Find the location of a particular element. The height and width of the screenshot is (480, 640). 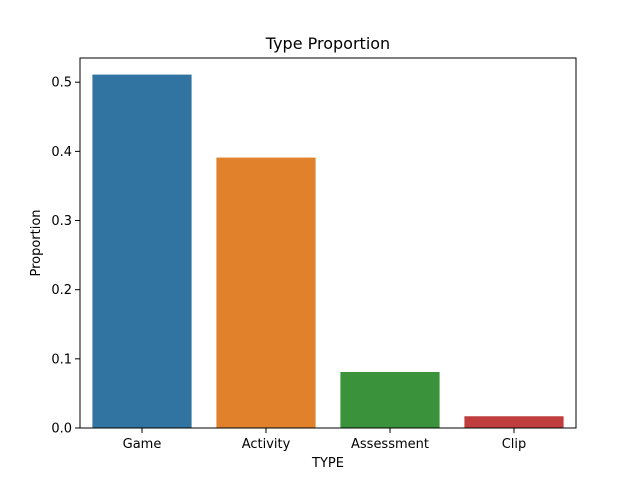

bar-assessment is located at coordinates (390, 399).